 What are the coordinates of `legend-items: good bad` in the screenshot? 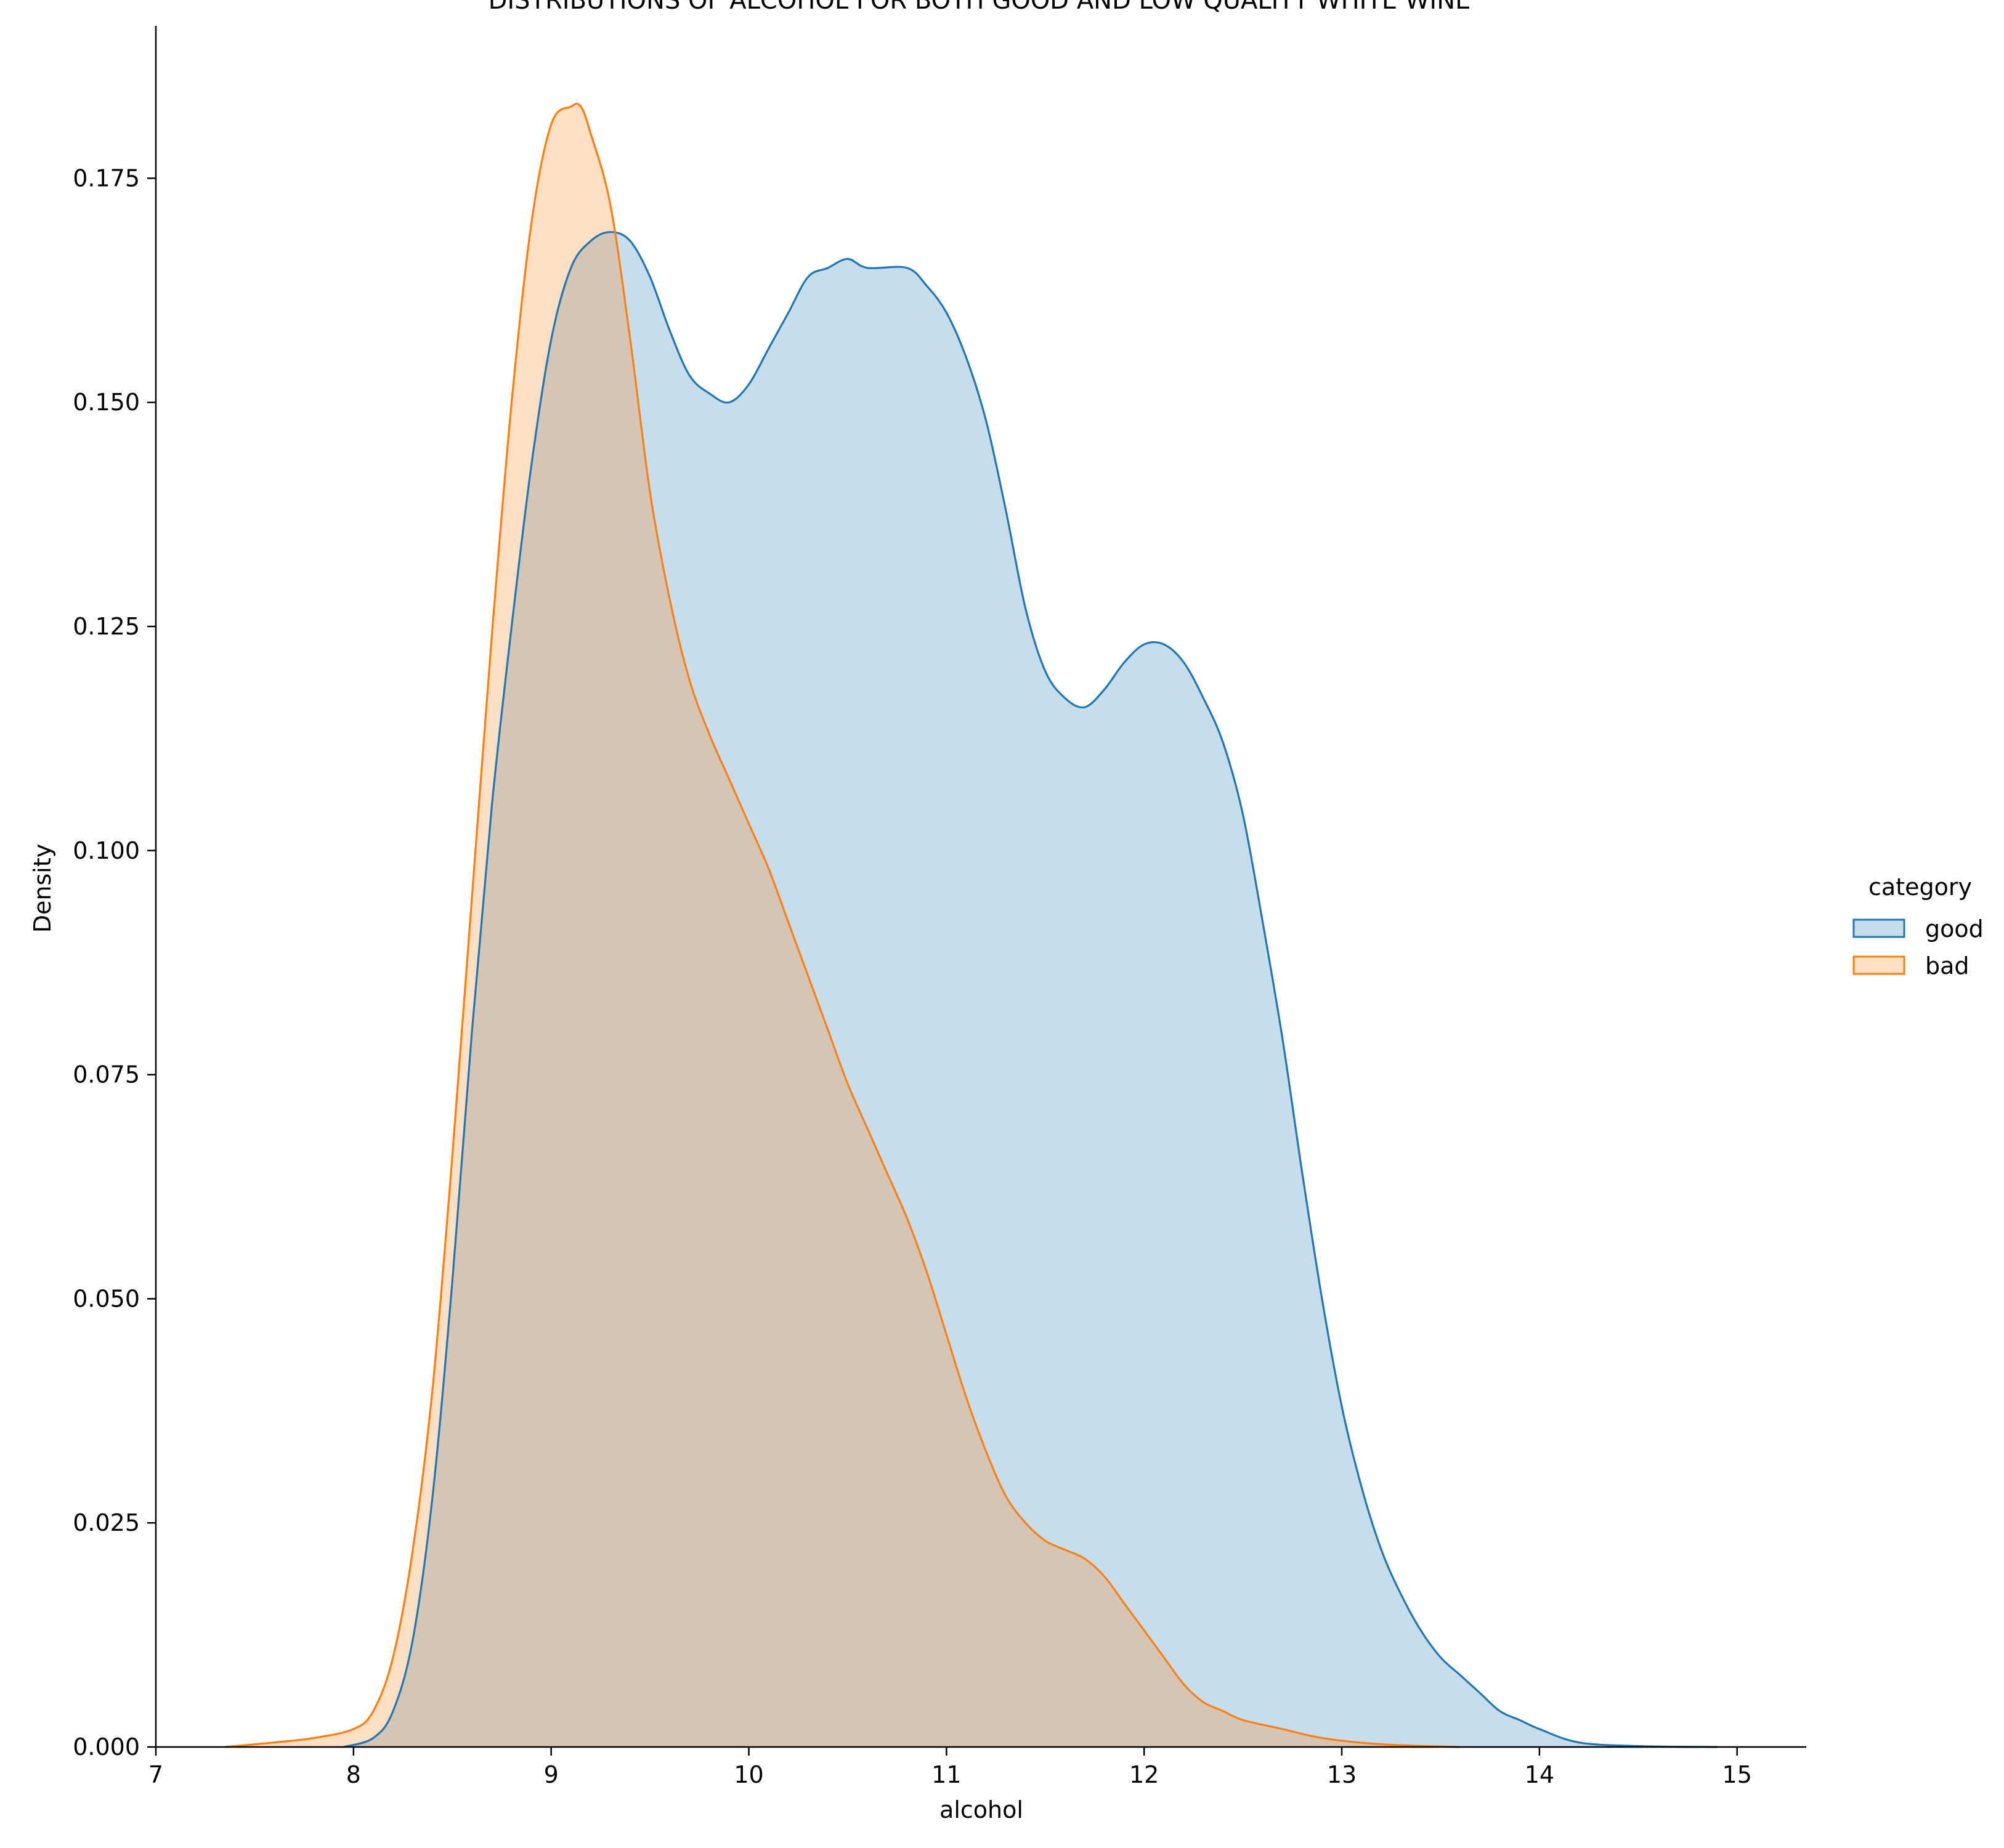 It's located at (1918, 947).